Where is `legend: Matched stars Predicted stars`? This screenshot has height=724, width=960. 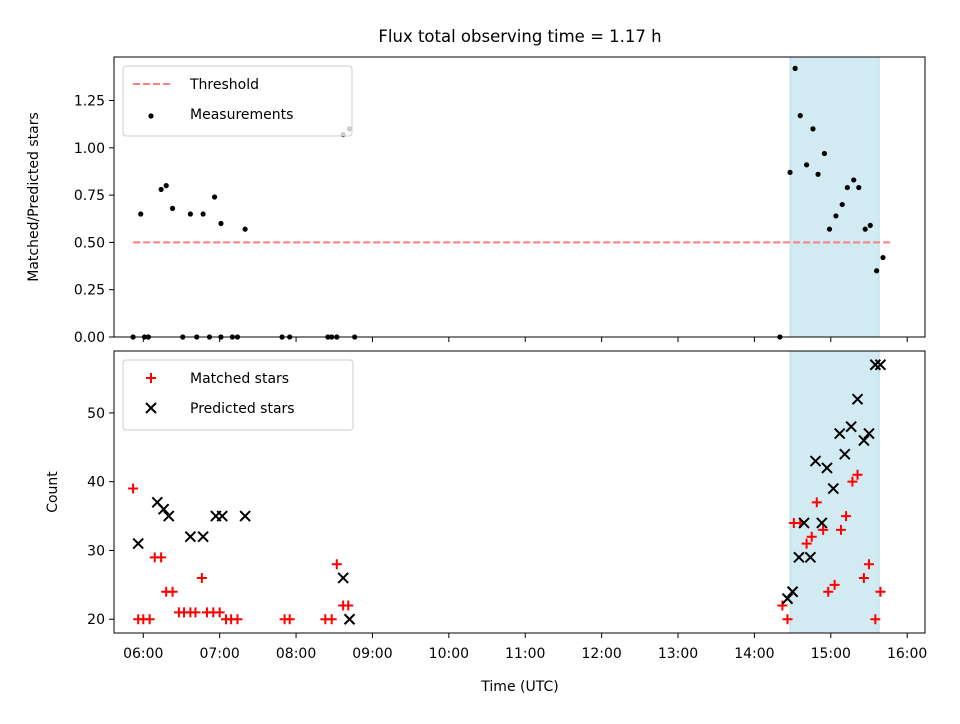 legend: Matched stars Predicted stars is located at coordinates (238, 395).